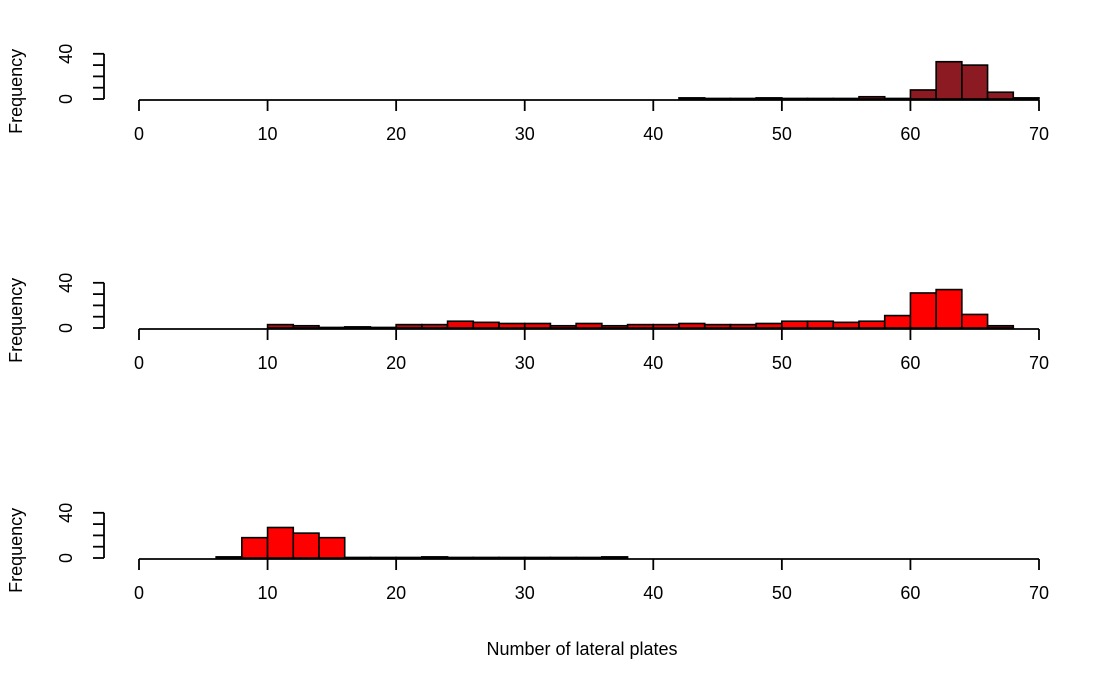 Image resolution: width=1114 pixels, height=688 pixels. Describe the element at coordinates (527, 553) in the screenshot. I see `histogram-panel-bottom: 0 10 20 30 40 50 60 70 0 40 Frequency` at that location.